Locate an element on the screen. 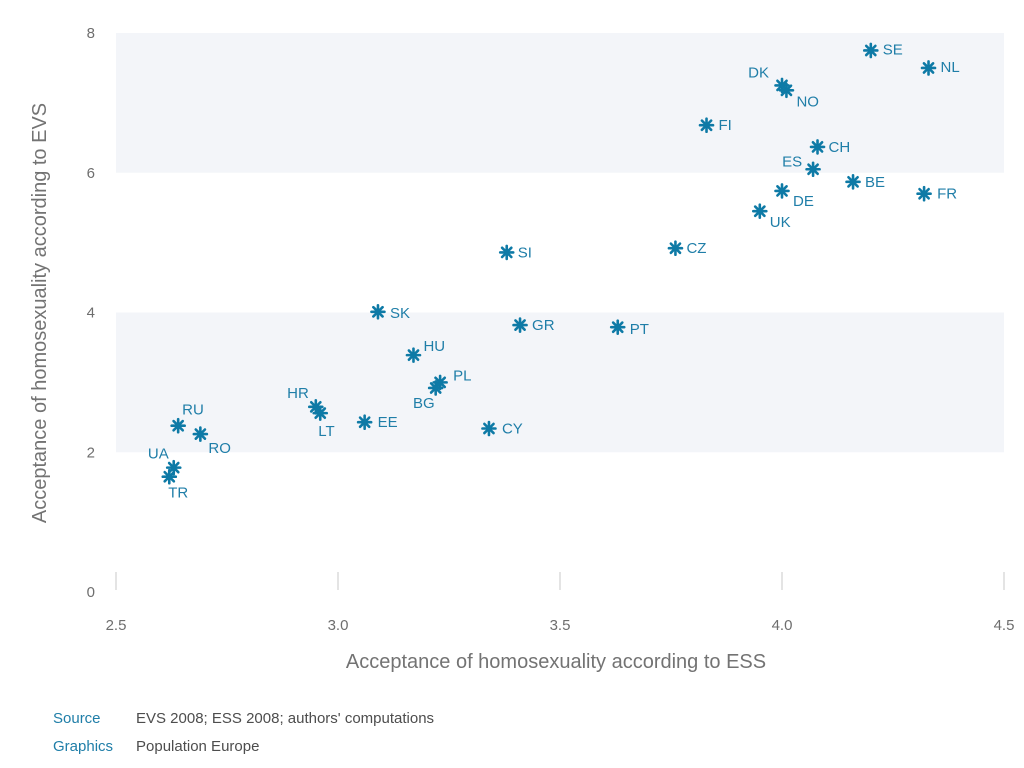 The width and height of the screenshot is (1024, 768). data-label-ch: CH is located at coordinates (840, 147).